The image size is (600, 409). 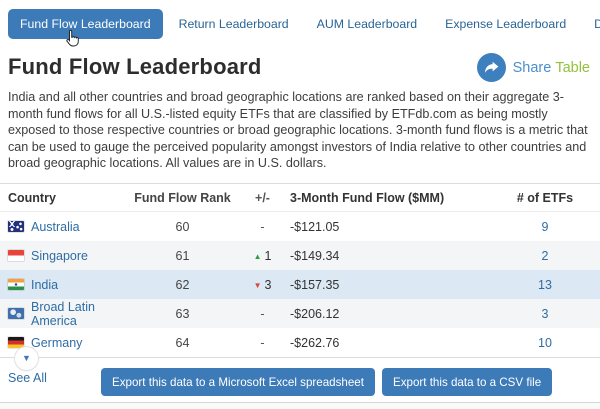 I want to click on column-header-country: Country, so click(x=32, y=197).